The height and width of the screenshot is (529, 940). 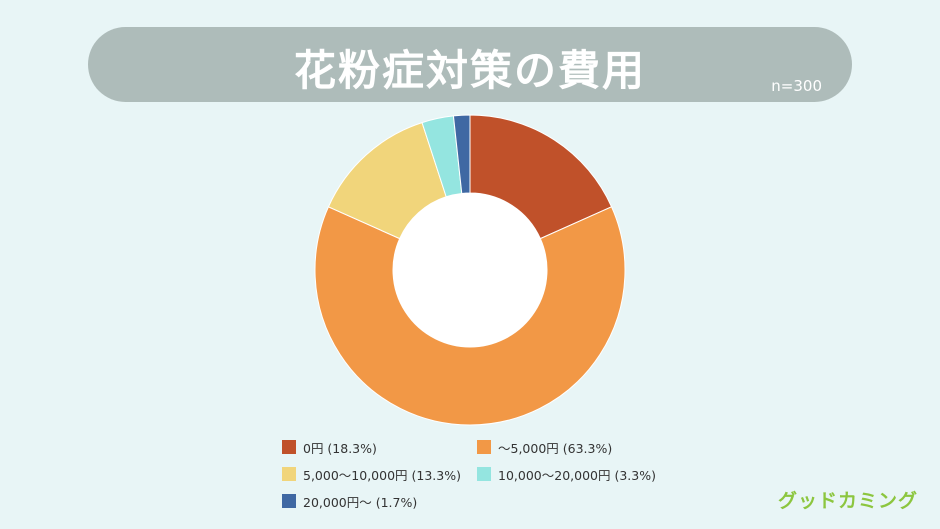 I want to click on legend-item-4: 20,000円〜 (1.7%), so click(x=379, y=501).